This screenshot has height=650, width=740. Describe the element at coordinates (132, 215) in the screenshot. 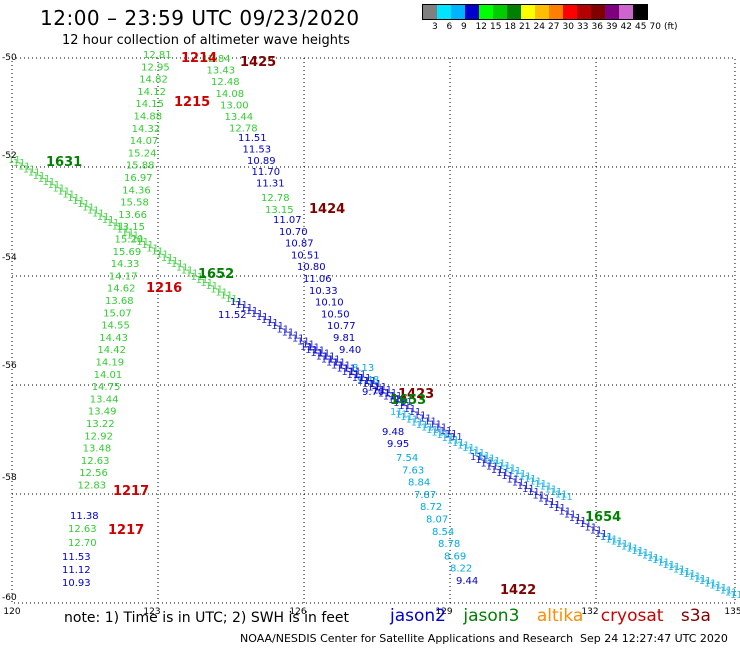

I see `swh-value: 13.66` at that location.